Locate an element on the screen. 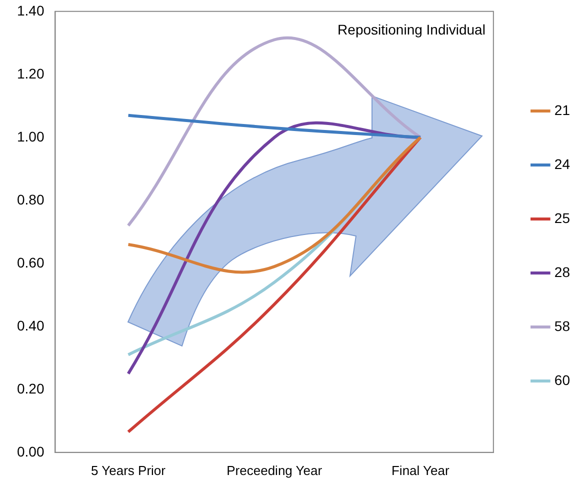 The width and height of the screenshot is (586, 490). y-tick-label: 1.40 is located at coordinates (30, 10).